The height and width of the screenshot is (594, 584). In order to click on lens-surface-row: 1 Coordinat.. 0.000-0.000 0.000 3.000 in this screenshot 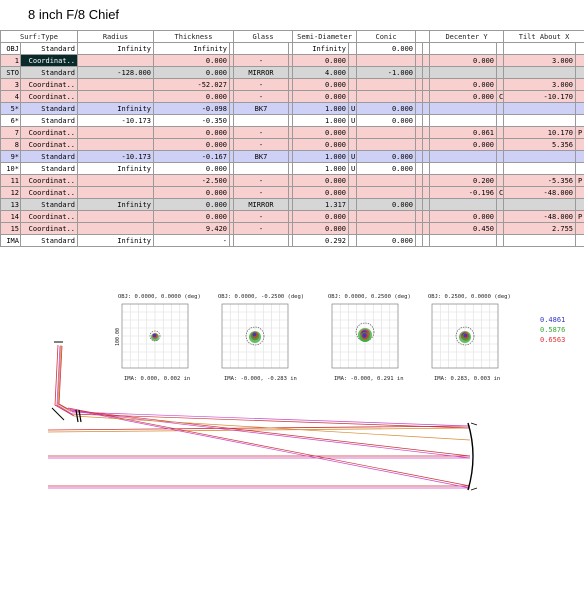, I will do `click(292, 60)`.